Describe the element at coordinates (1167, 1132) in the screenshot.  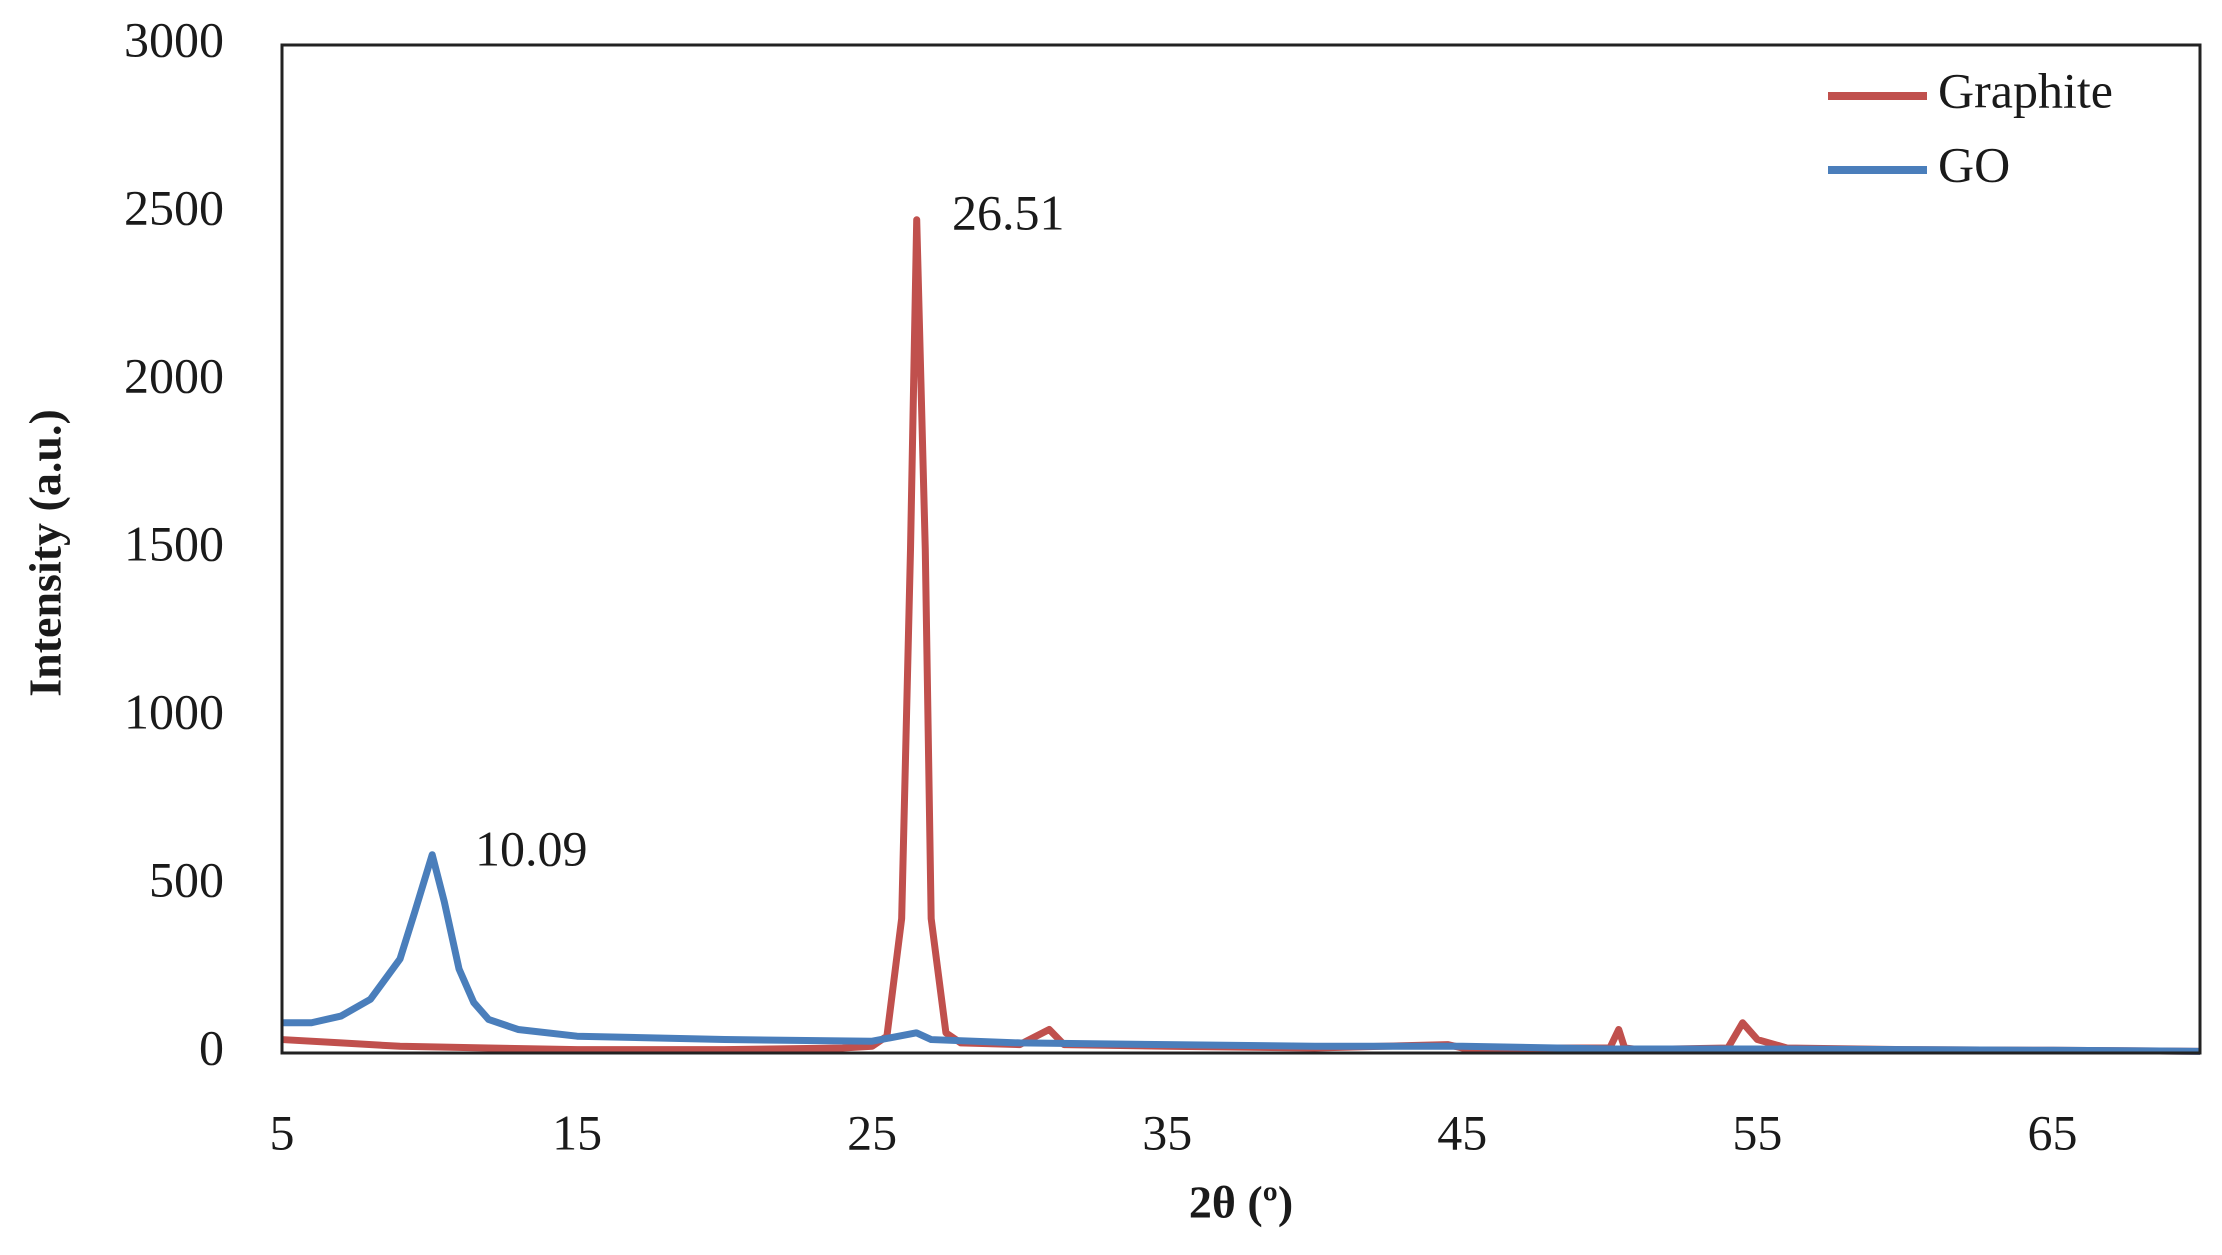
I see `x-tick-label: 35` at that location.